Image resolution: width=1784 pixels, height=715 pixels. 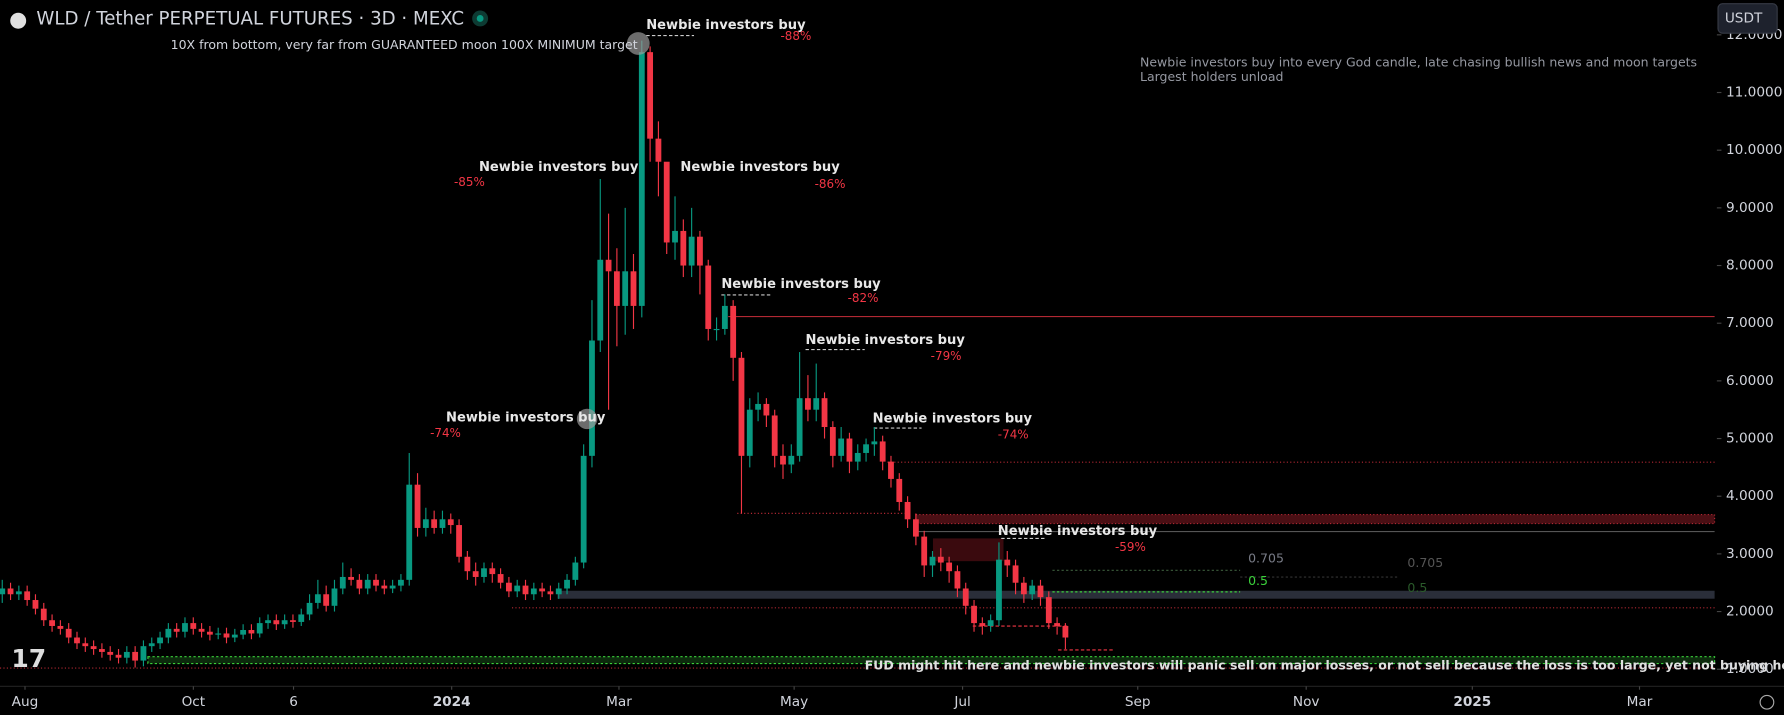 I want to click on y-tick-label: 6.0000, so click(x=1750, y=381).